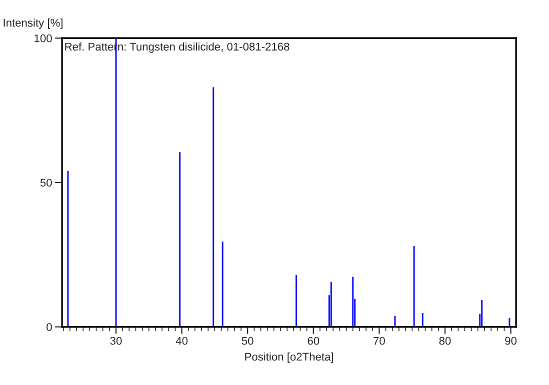 This screenshot has width=549, height=385. Describe the element at coordinates (43, 38) in the screenshot. I see `y-tick-label: 100` at that location.